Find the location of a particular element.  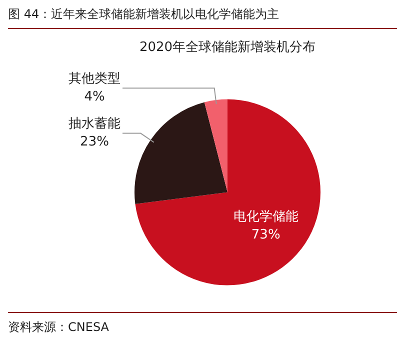

slice-label: 其他类型 is located at coordinates (94, 79).